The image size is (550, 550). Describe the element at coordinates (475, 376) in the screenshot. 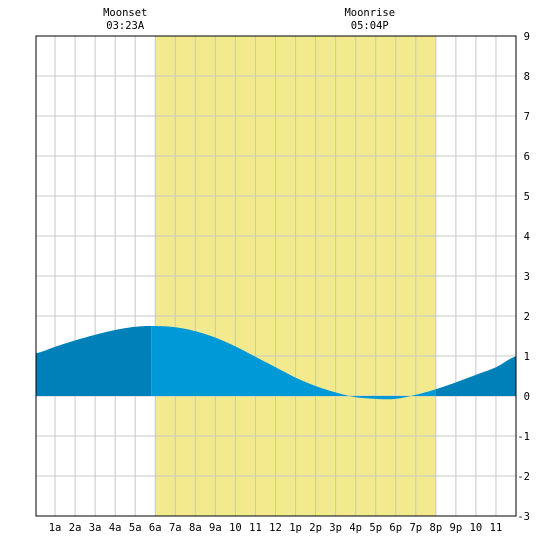

I see `tide-area-night-evening` at that location.